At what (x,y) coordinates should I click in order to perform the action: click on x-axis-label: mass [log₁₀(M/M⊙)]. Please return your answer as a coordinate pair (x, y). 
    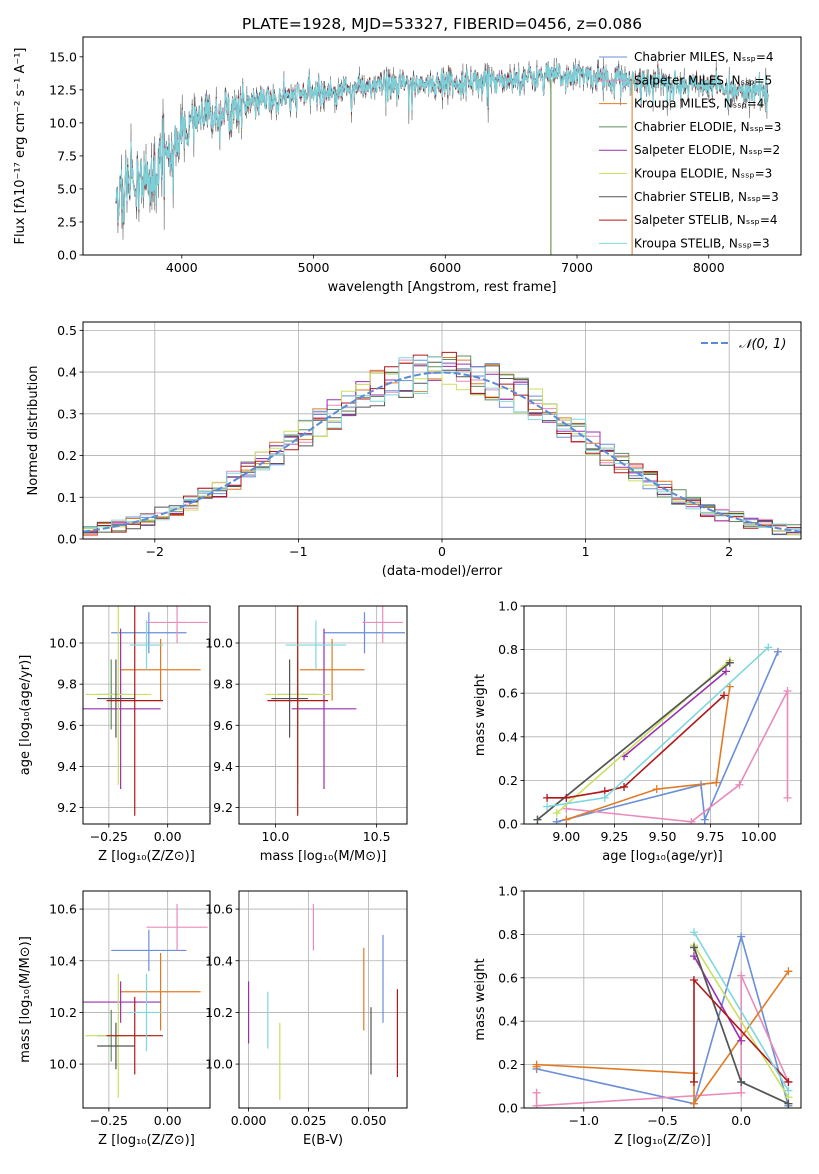
    Looking at the image, I should click on (323, 856).